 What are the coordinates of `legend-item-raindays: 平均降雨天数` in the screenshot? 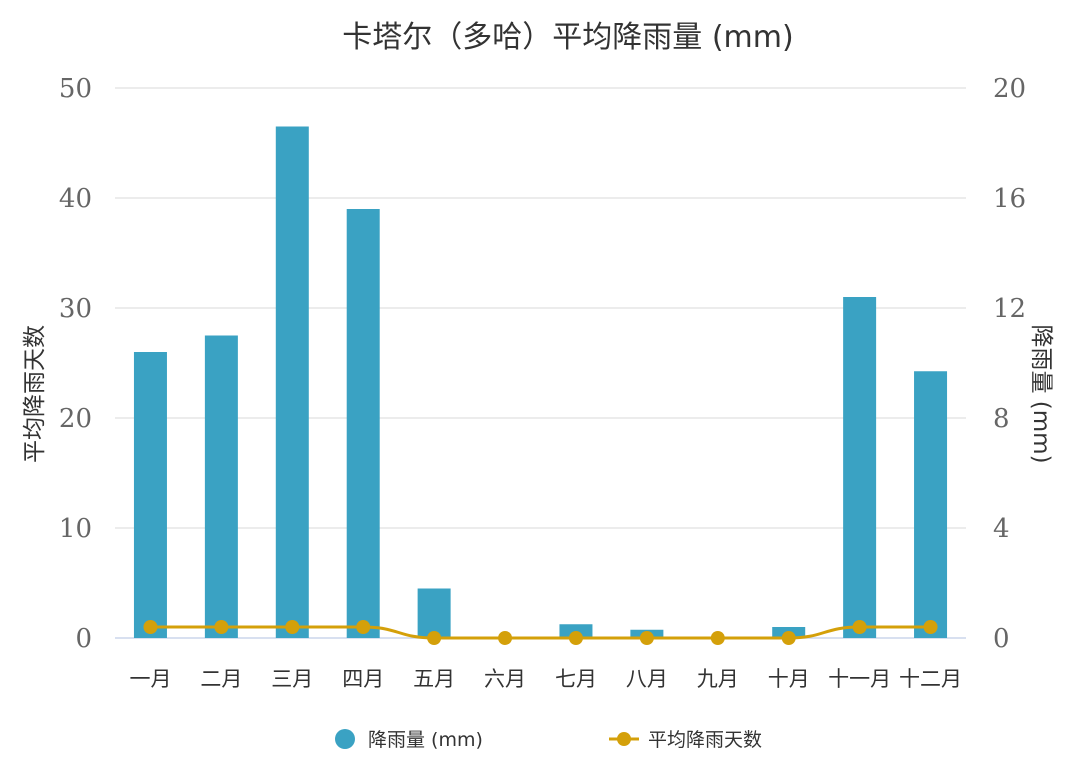 It's located at (685, 740).